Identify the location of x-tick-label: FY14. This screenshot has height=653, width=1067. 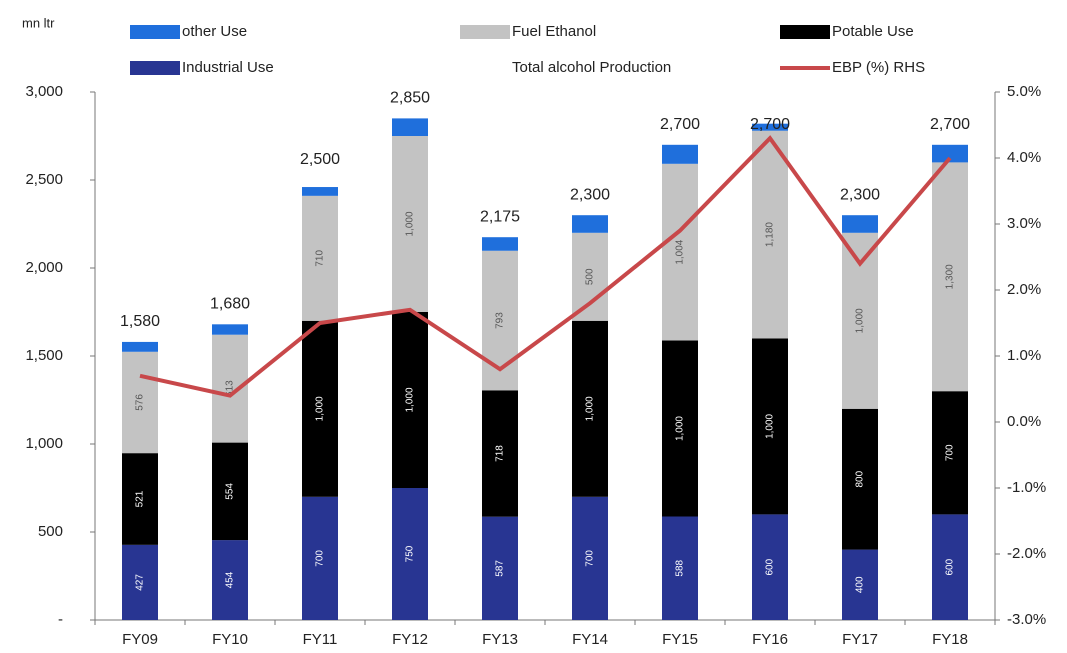
(590, 639).